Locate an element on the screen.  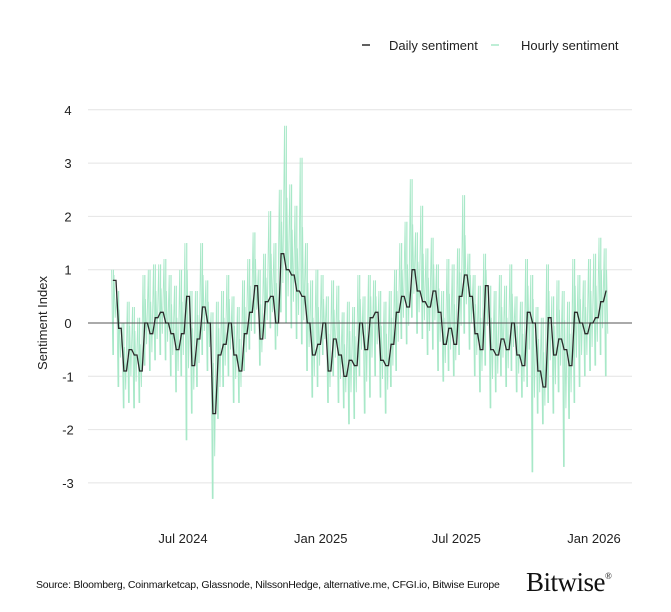
x-tick-label: Jan 2025 is located at coordinates (321, 538).